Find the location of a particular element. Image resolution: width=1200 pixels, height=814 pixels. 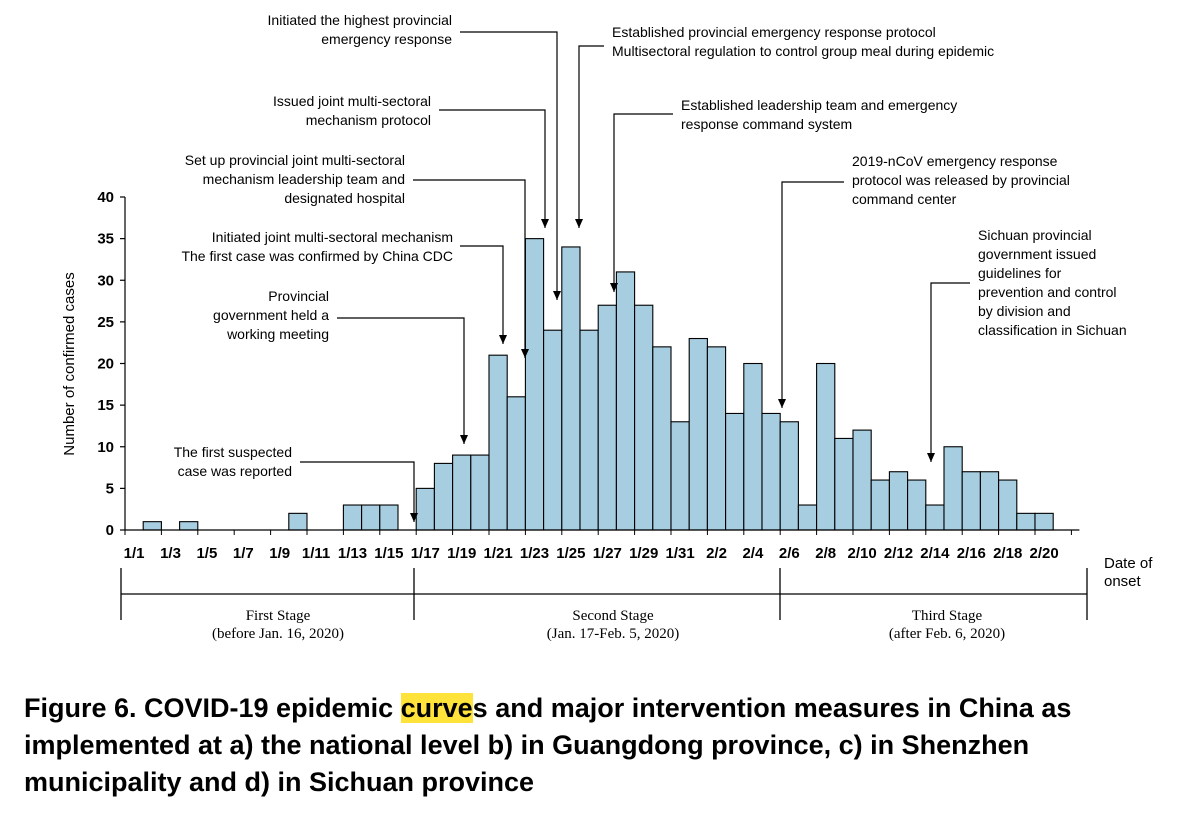

x-tick-label: 1/23 is located at coordinates (534, 553).